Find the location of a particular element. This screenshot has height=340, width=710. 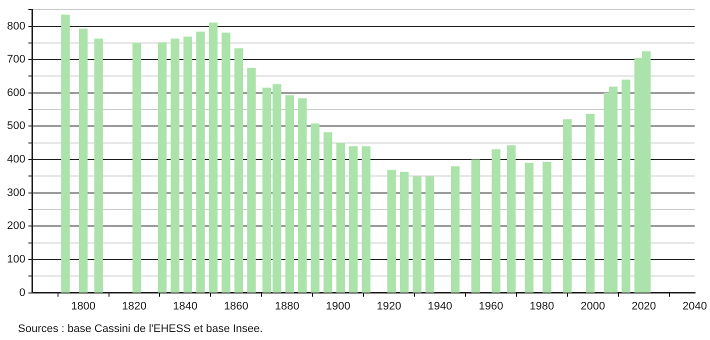

x-tick-label: 2040 is located at coordinates (695, 306).